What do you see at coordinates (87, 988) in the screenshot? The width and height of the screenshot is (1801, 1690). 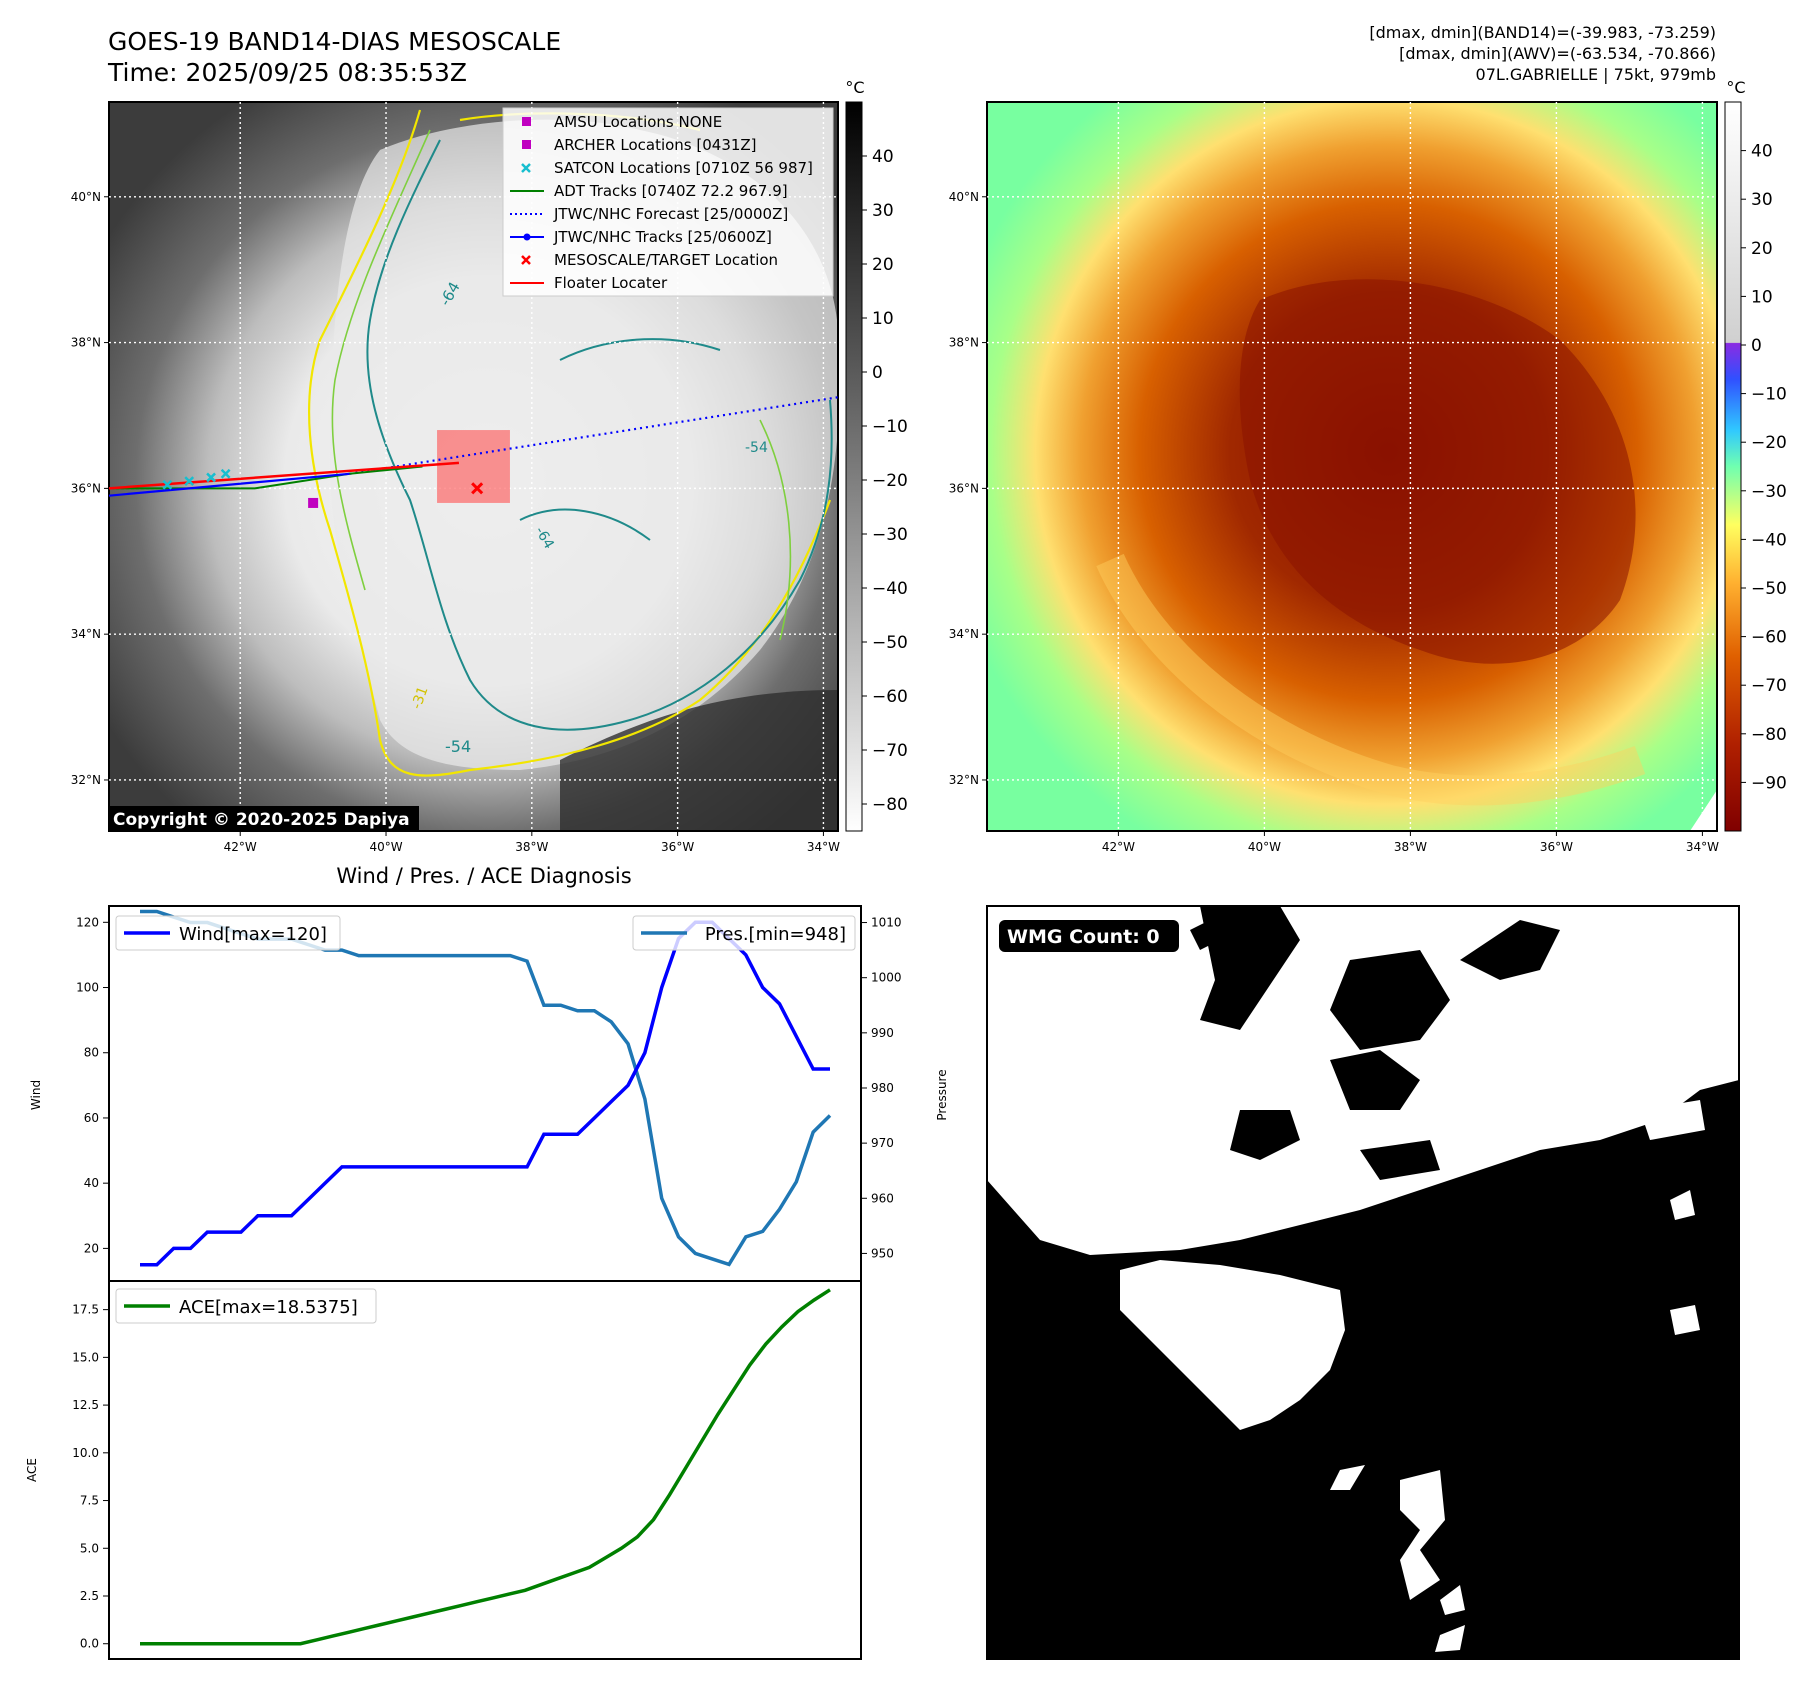 I see `wind-tick-label: 100` at bounding box center [87, 988].